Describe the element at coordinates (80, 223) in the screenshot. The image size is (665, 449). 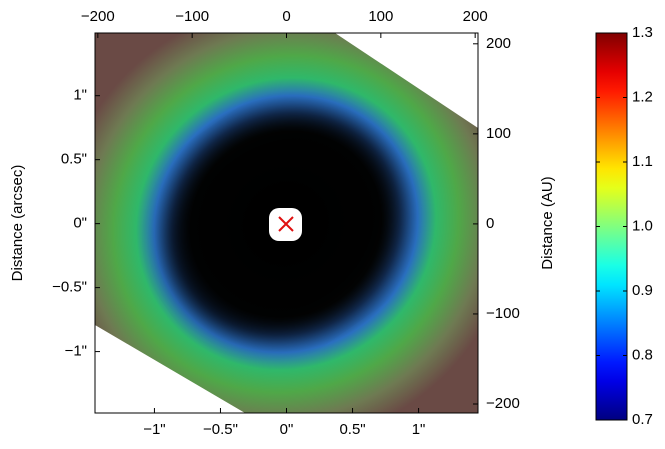
I see `y-tick-label: 0"` at that location.